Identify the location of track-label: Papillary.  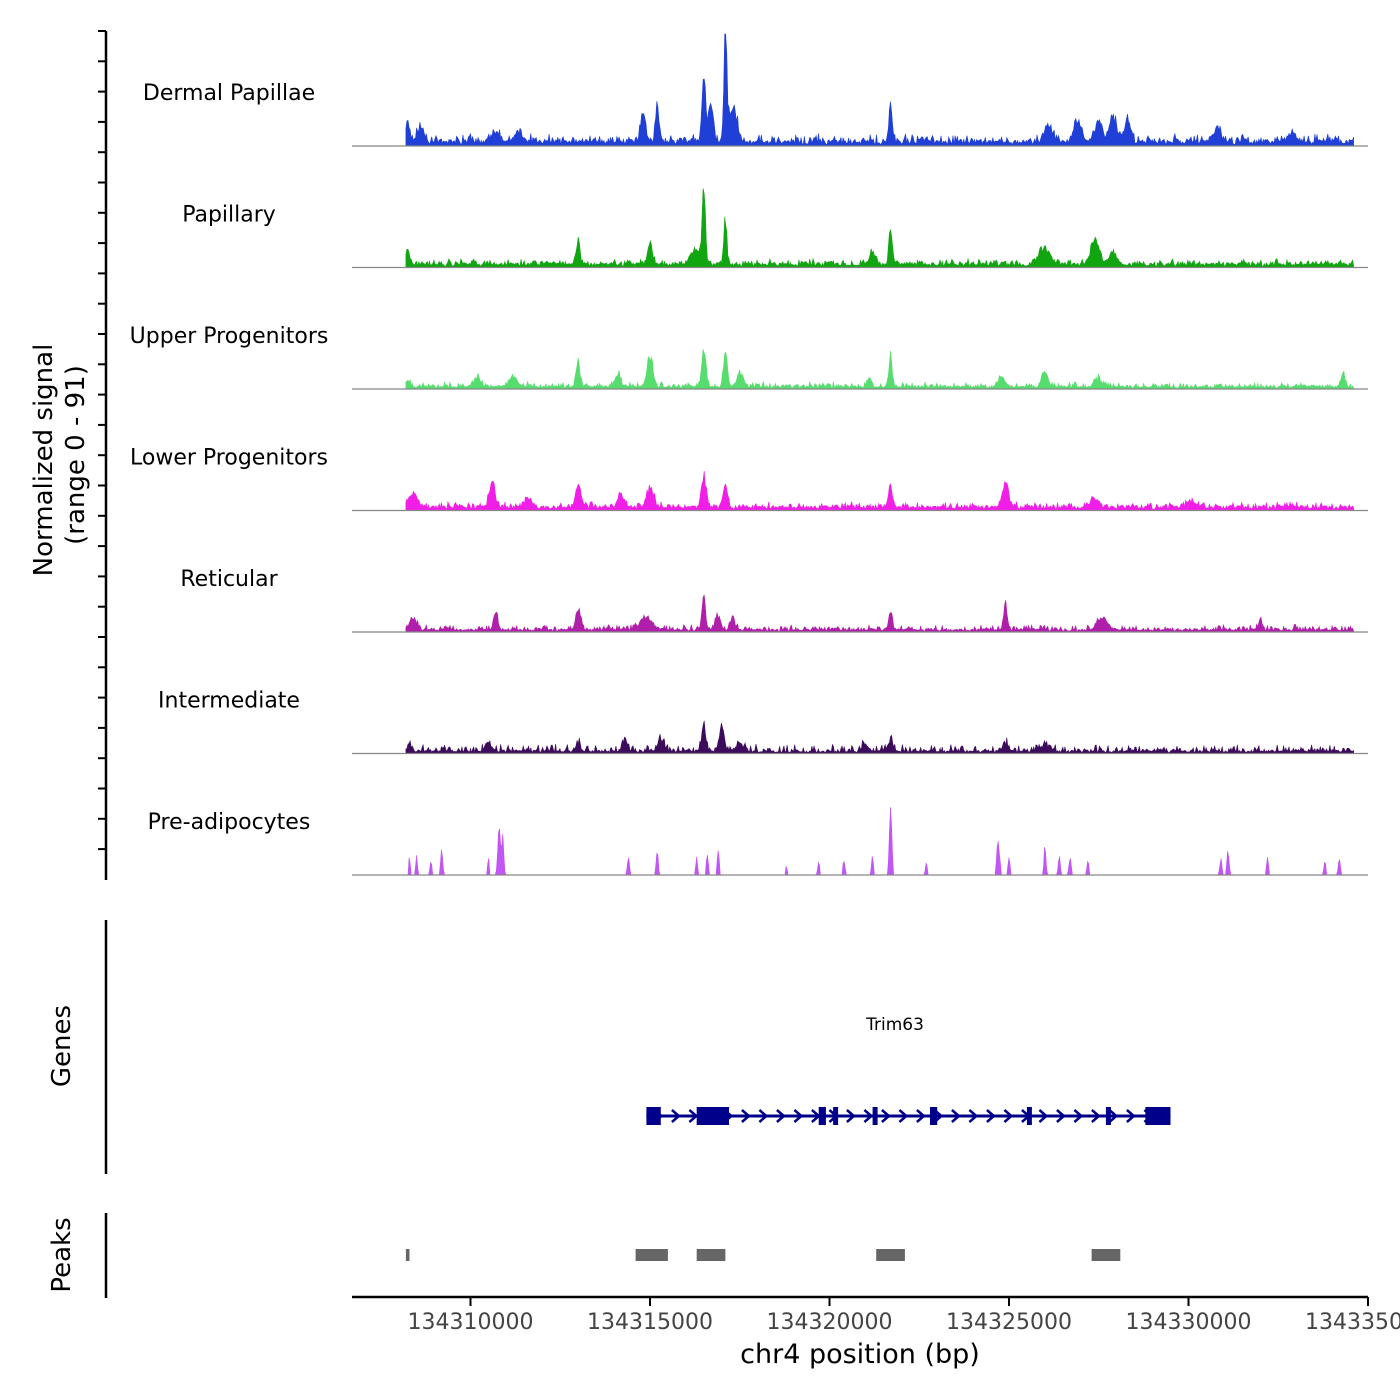
(229, 215).